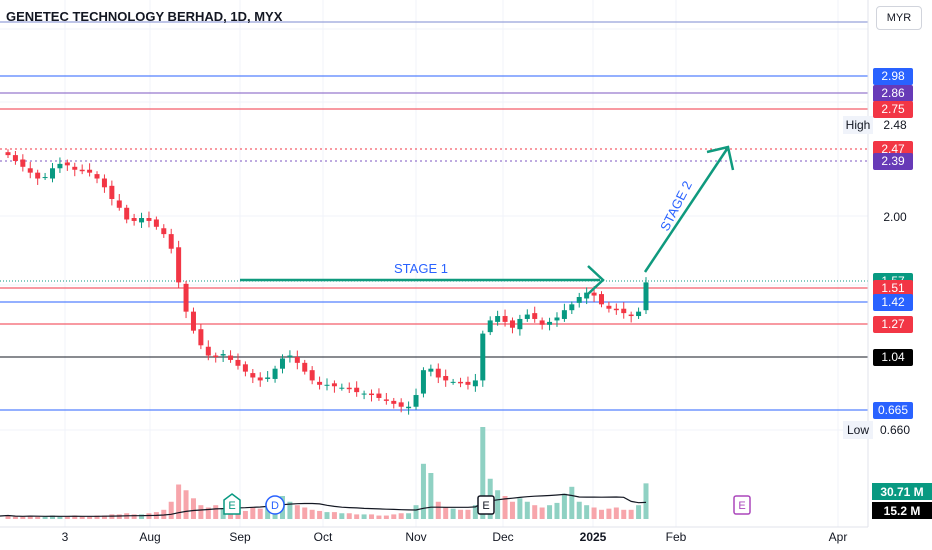  What do you see at coordinates (275, 506) in the screenshot?
I see `event-marker-label: D` at bounding box center [275, 506].